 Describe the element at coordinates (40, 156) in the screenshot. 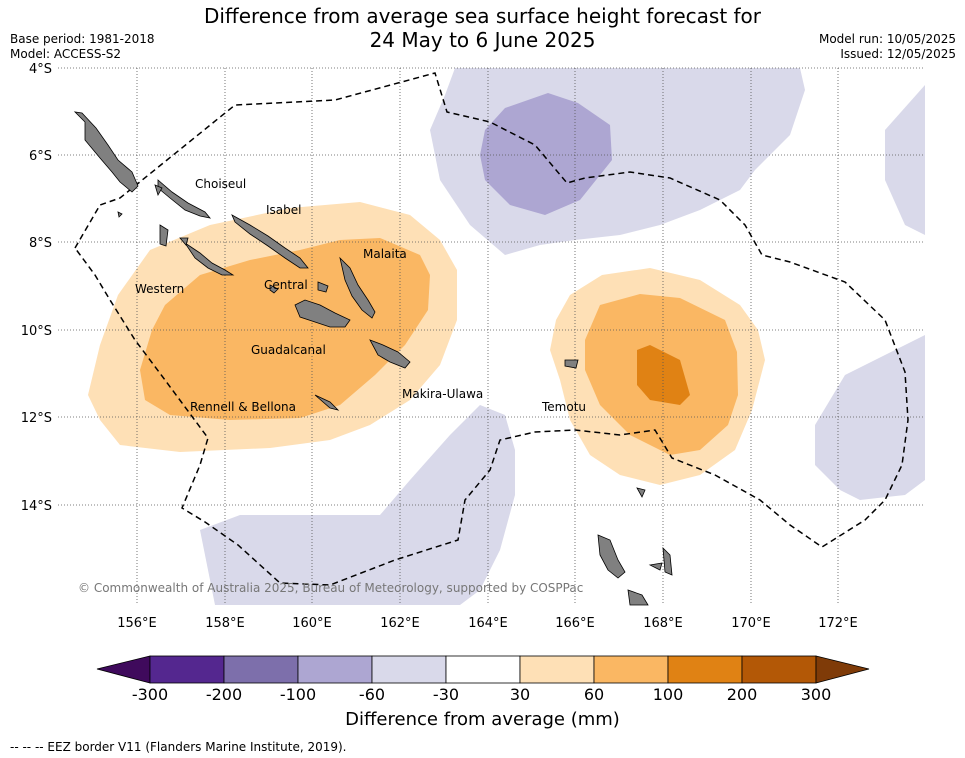

I see `lat-label: 6°S` at that location.